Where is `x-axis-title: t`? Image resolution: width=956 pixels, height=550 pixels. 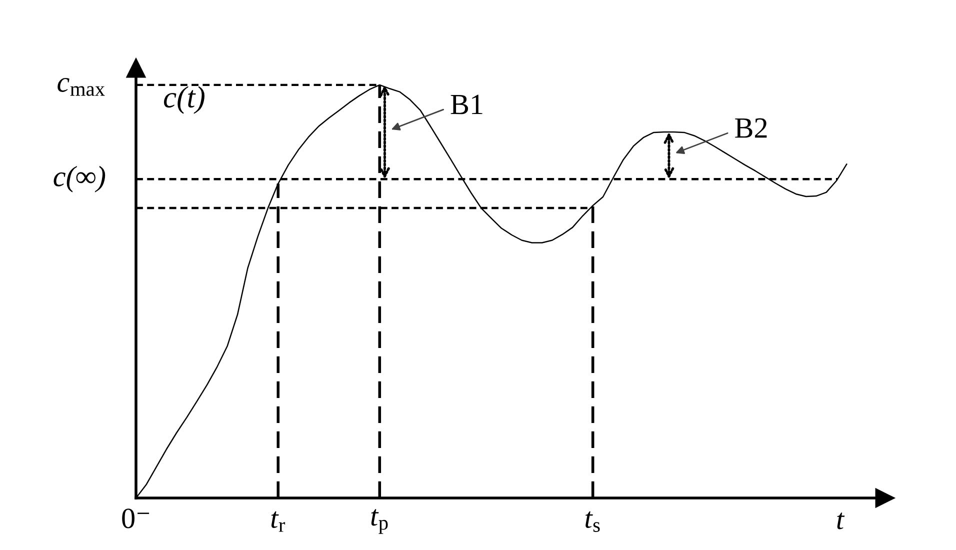 x-axis-title: t is located at coordinates (841, 521).